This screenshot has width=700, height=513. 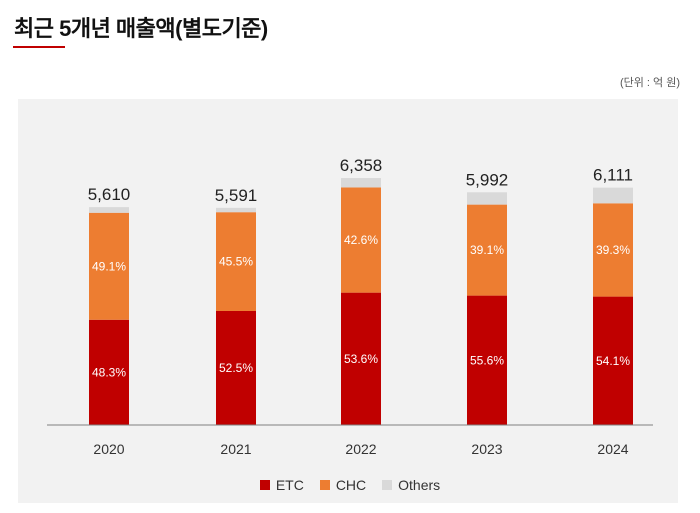 What do you see at coordinates (289, 485) in the screenshot?
I see `legend-label-etc: ETC` at bounding box center [289, 485].